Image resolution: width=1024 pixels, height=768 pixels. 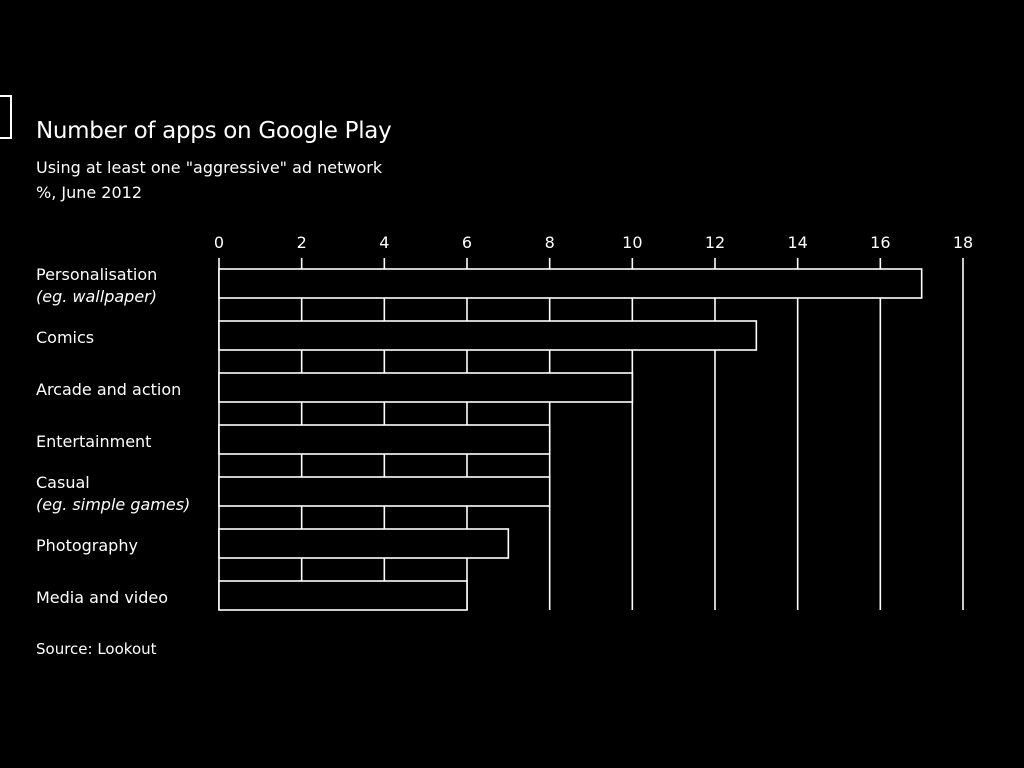 What do you see at coordinates (89, 192) in the screenshot?
I see `subtitle-line-2: %, June 2012` at bounding box center [89, 192].